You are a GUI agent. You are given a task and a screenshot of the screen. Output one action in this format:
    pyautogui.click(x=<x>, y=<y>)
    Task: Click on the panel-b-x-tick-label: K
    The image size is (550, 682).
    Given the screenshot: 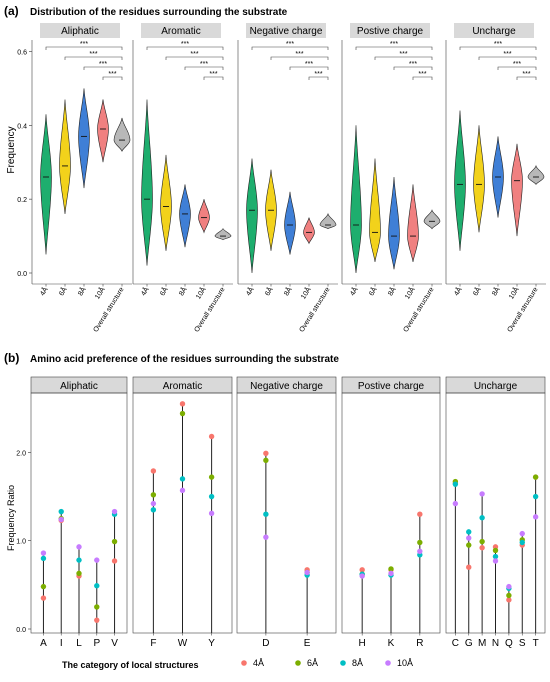 What is the action you would take?
    pyautogui.click(x=391, y=643)
    